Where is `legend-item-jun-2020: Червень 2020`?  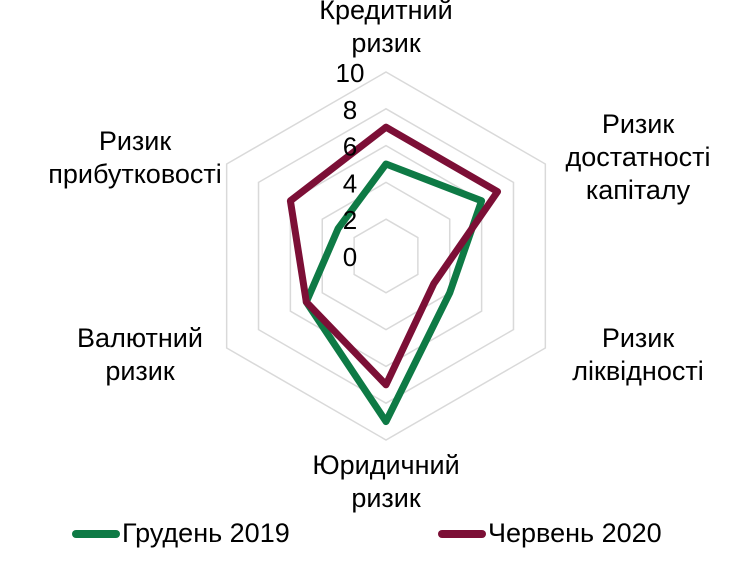
legend-item-jun-2020: Червень 2020 is located at coordinates (550, 533).